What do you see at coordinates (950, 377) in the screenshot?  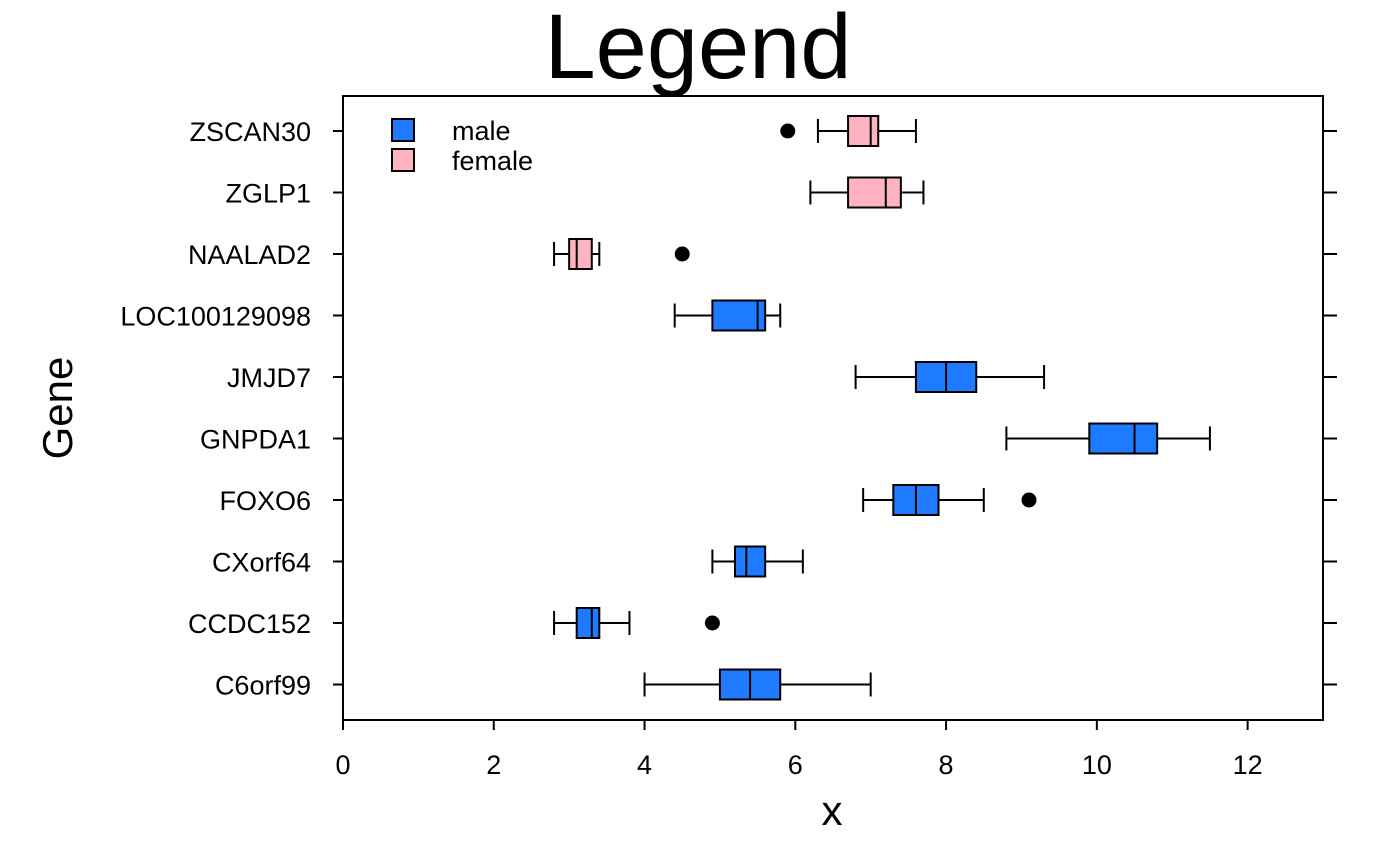 I see `box-jmjd7` at bounding box center [950, 377].